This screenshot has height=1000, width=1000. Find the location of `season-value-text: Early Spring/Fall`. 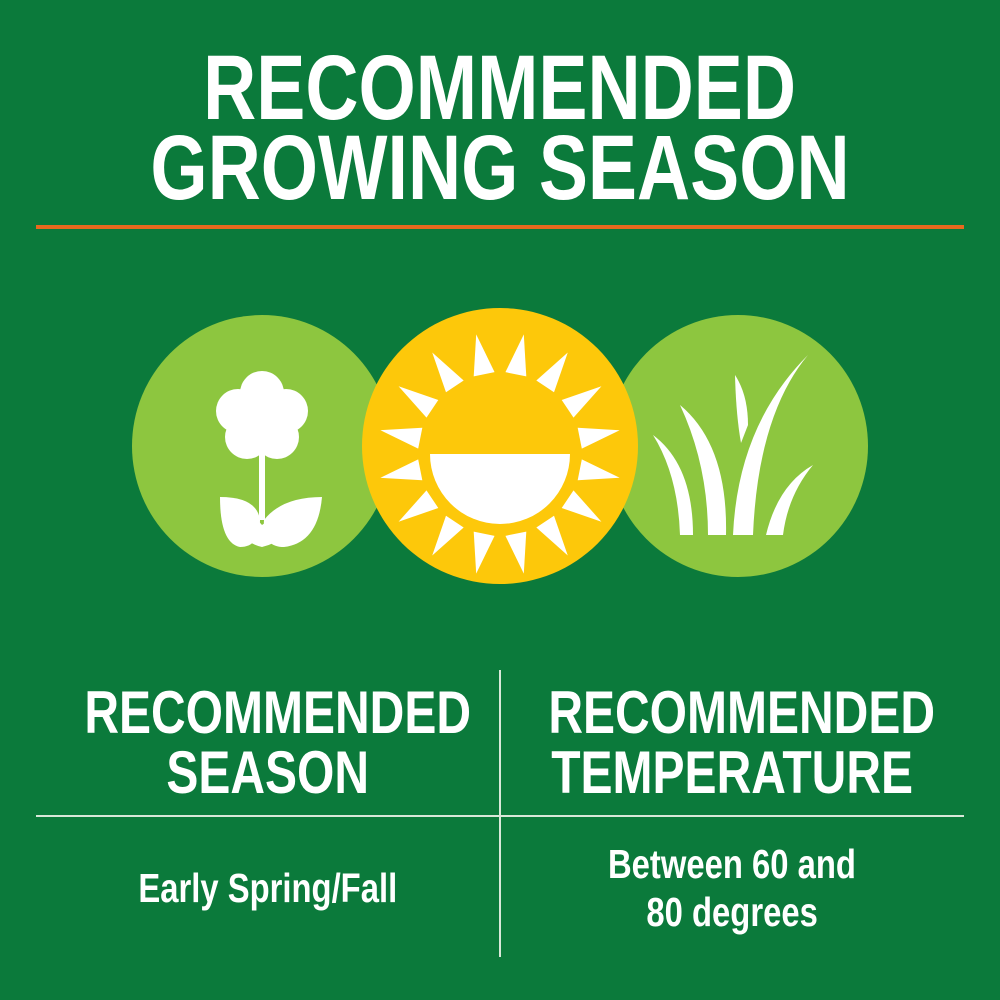

season-value-text: Early Spring/Fall is located at coordinates (268, 888).